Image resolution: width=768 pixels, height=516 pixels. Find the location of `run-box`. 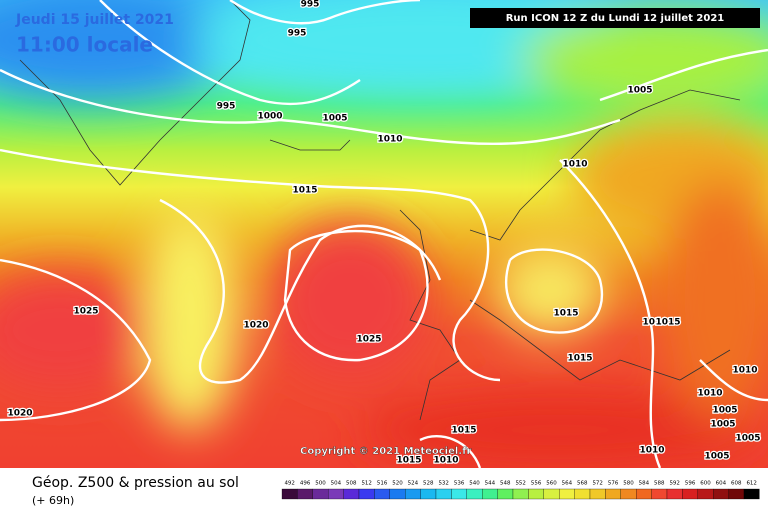

run-box is located at coordinates (615, 18).